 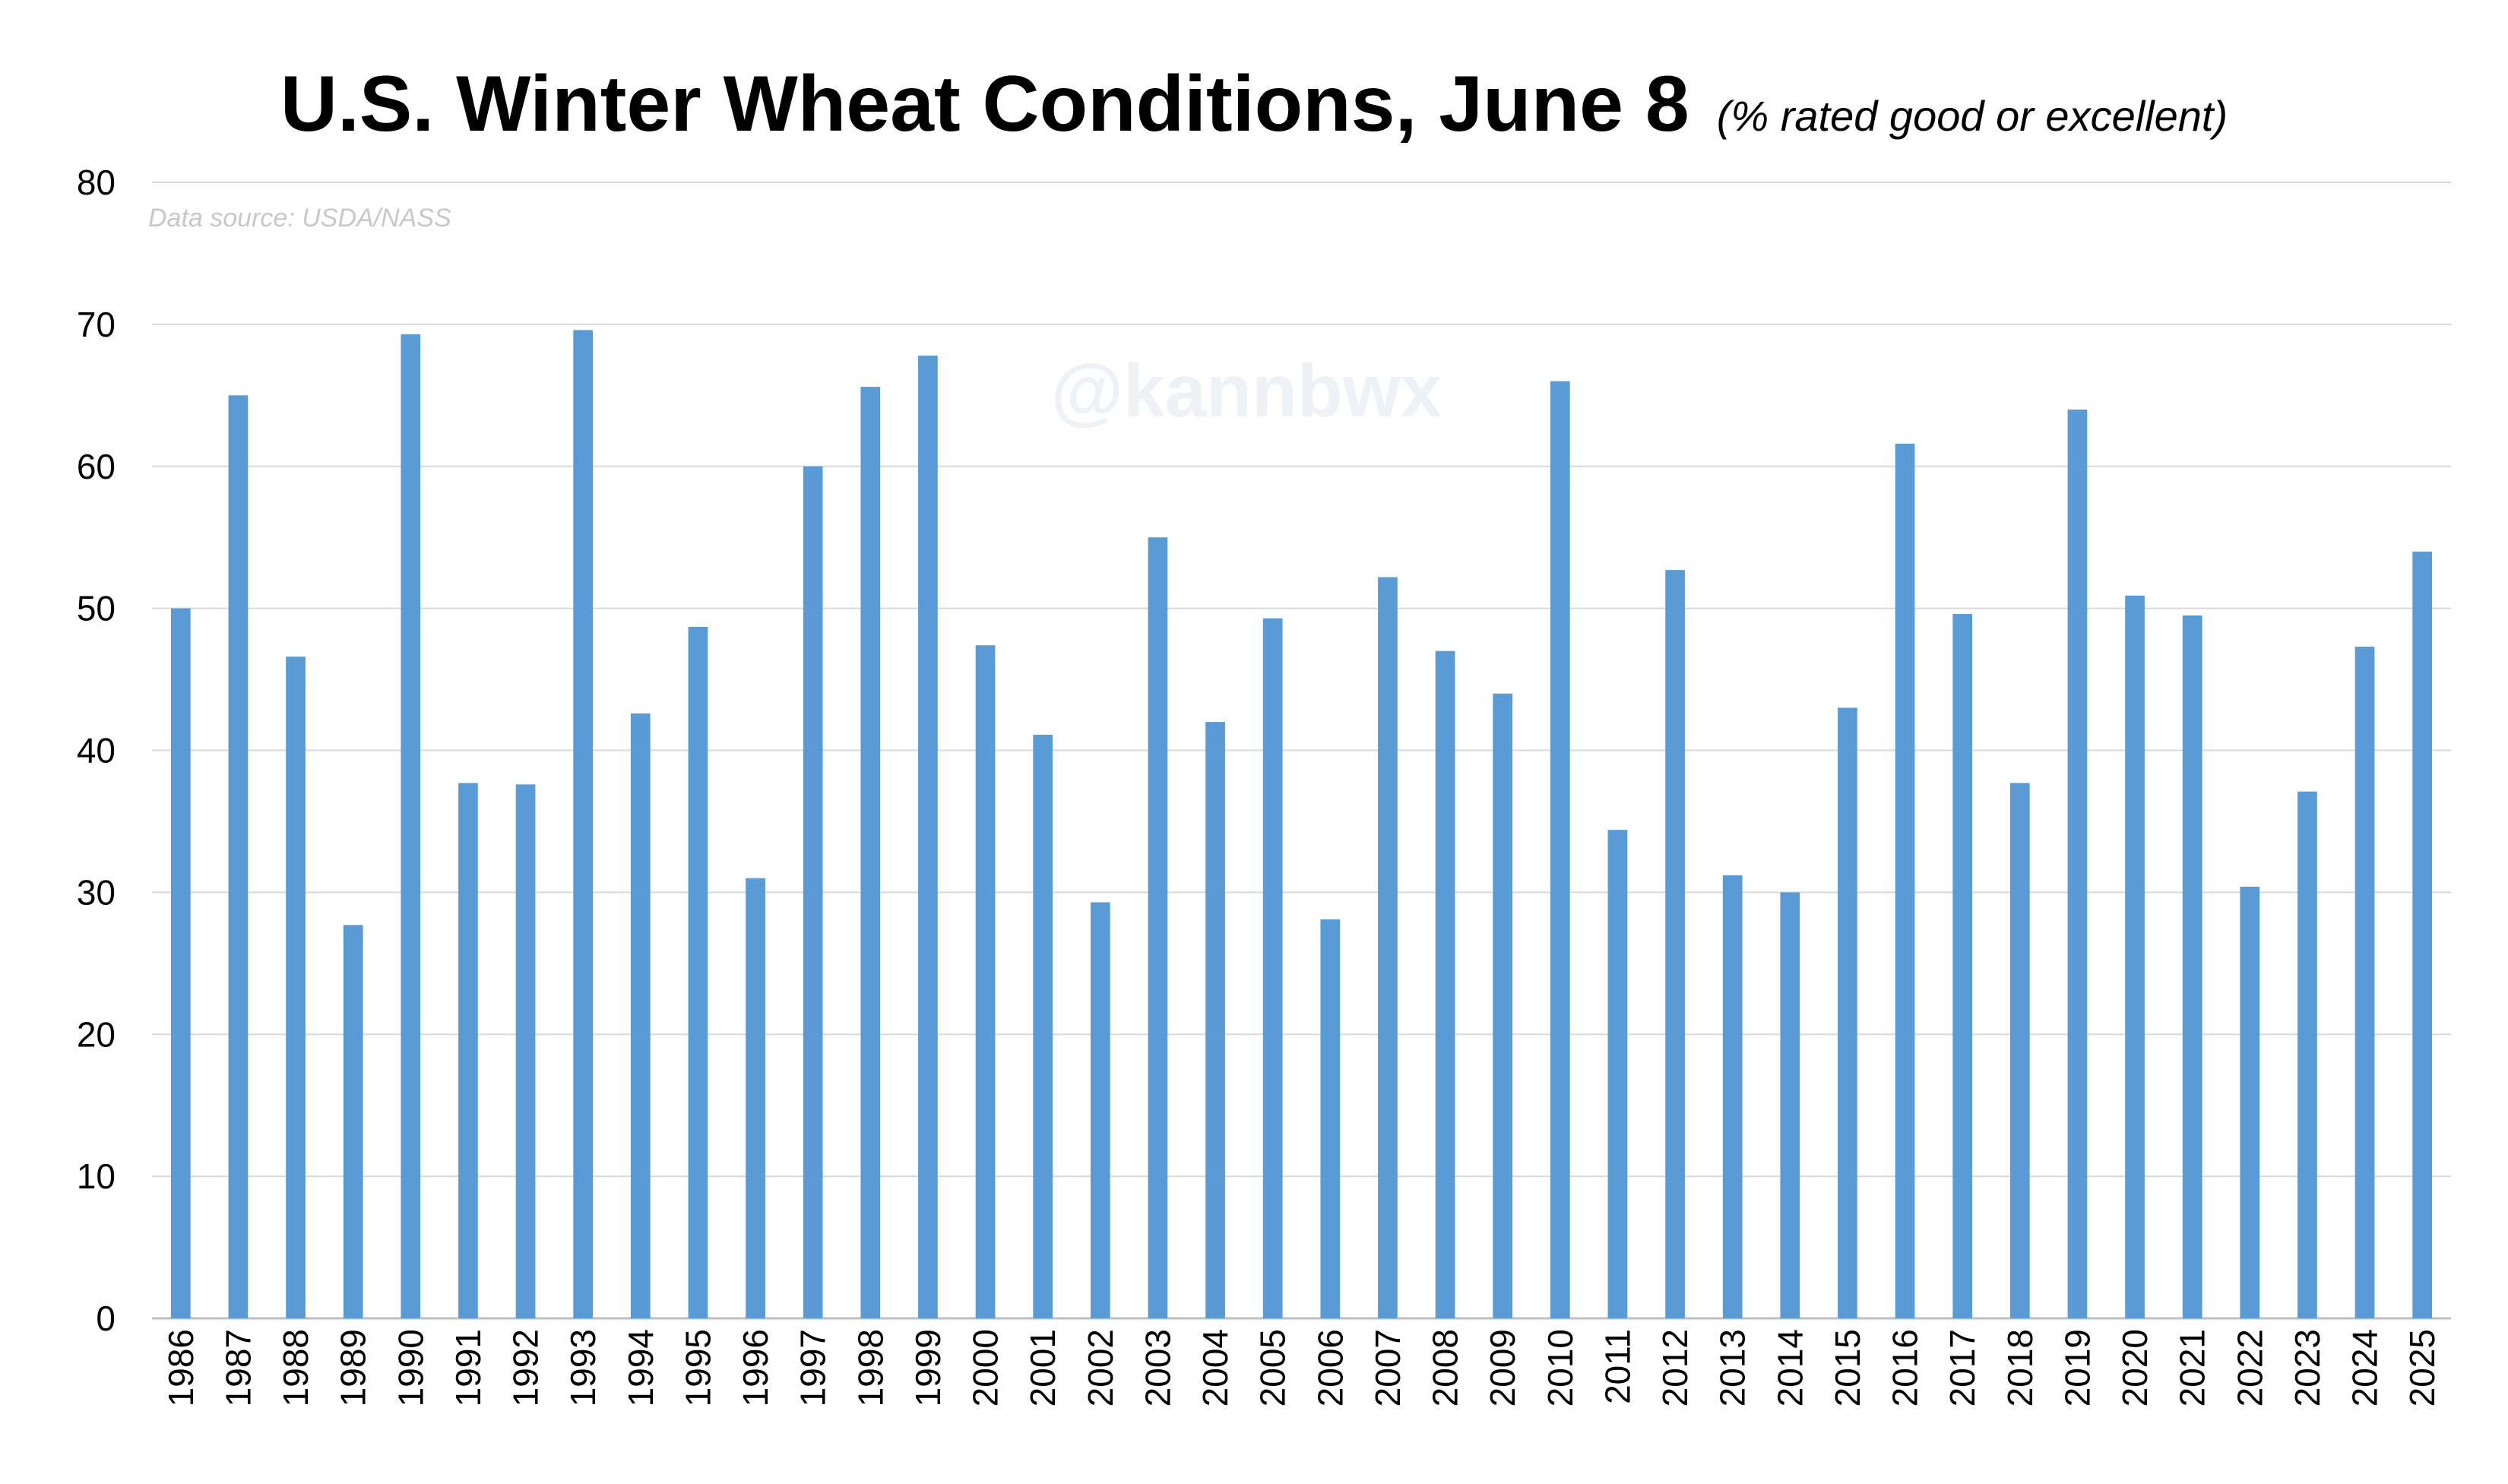 What do you see at coordinates (526, 1051) in the screenshot?
I see `bar-1992` at bounding box center [526, 1051].